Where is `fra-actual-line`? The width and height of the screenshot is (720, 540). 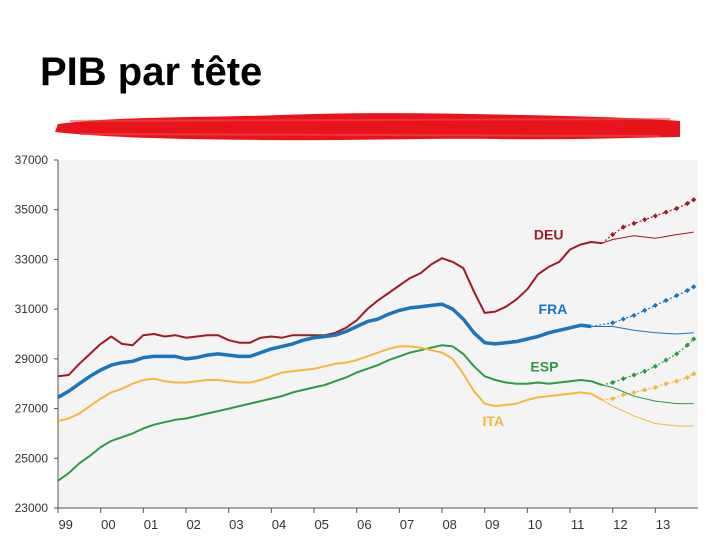
fra-actual-line is located at coordinates (324, 350).